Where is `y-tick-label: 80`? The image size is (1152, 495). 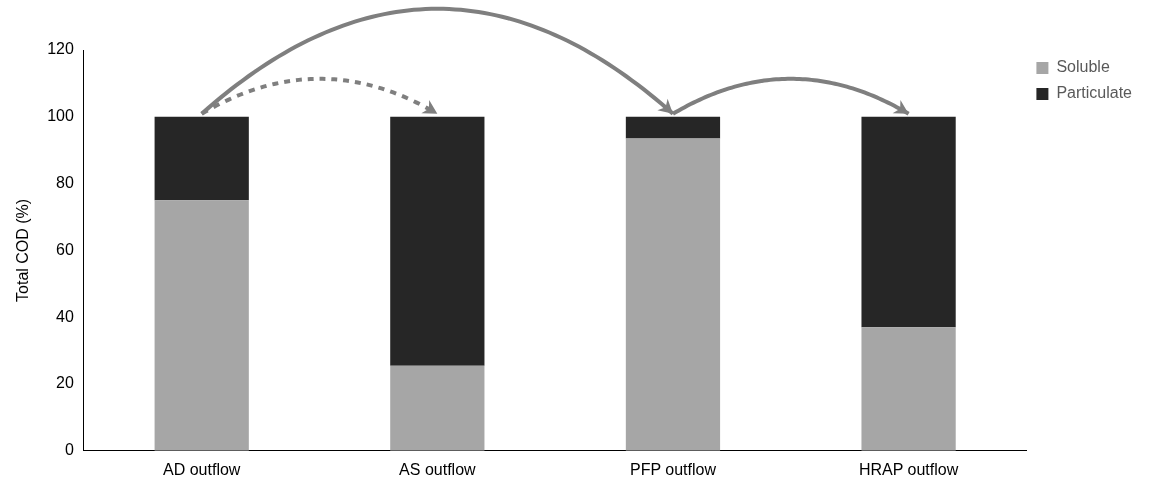 y-tick-label: 80 is located at coordinates (65, 183).